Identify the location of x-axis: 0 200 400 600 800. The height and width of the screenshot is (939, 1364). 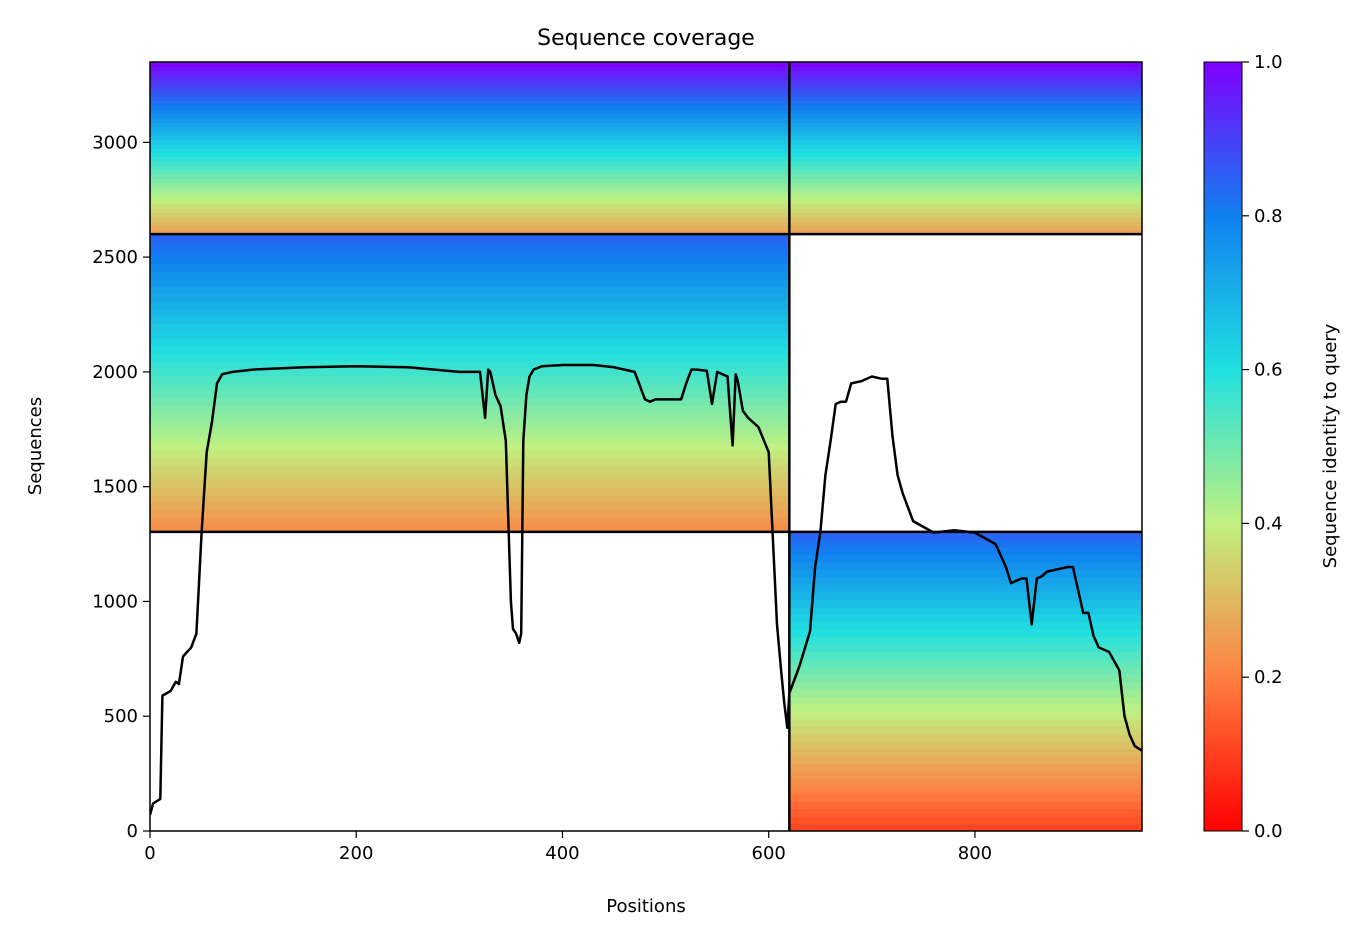
(568, 847).